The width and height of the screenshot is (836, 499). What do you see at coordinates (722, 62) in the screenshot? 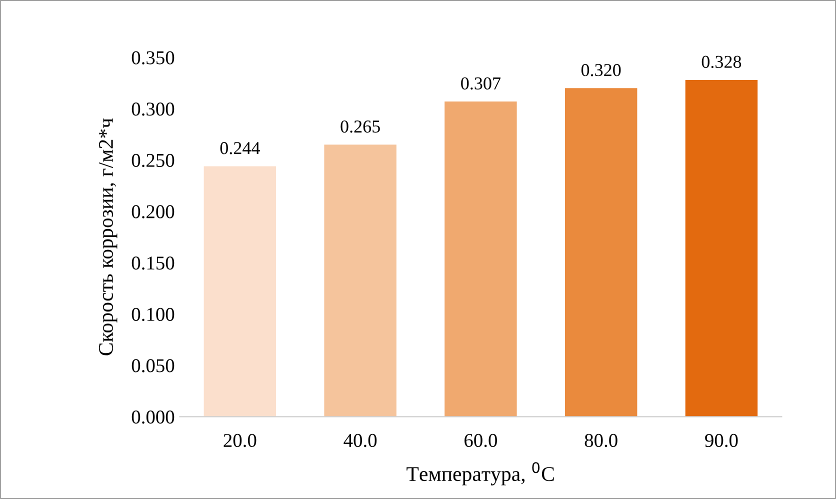
I see `data-label: 0.328` at bounding box center [722, 62].